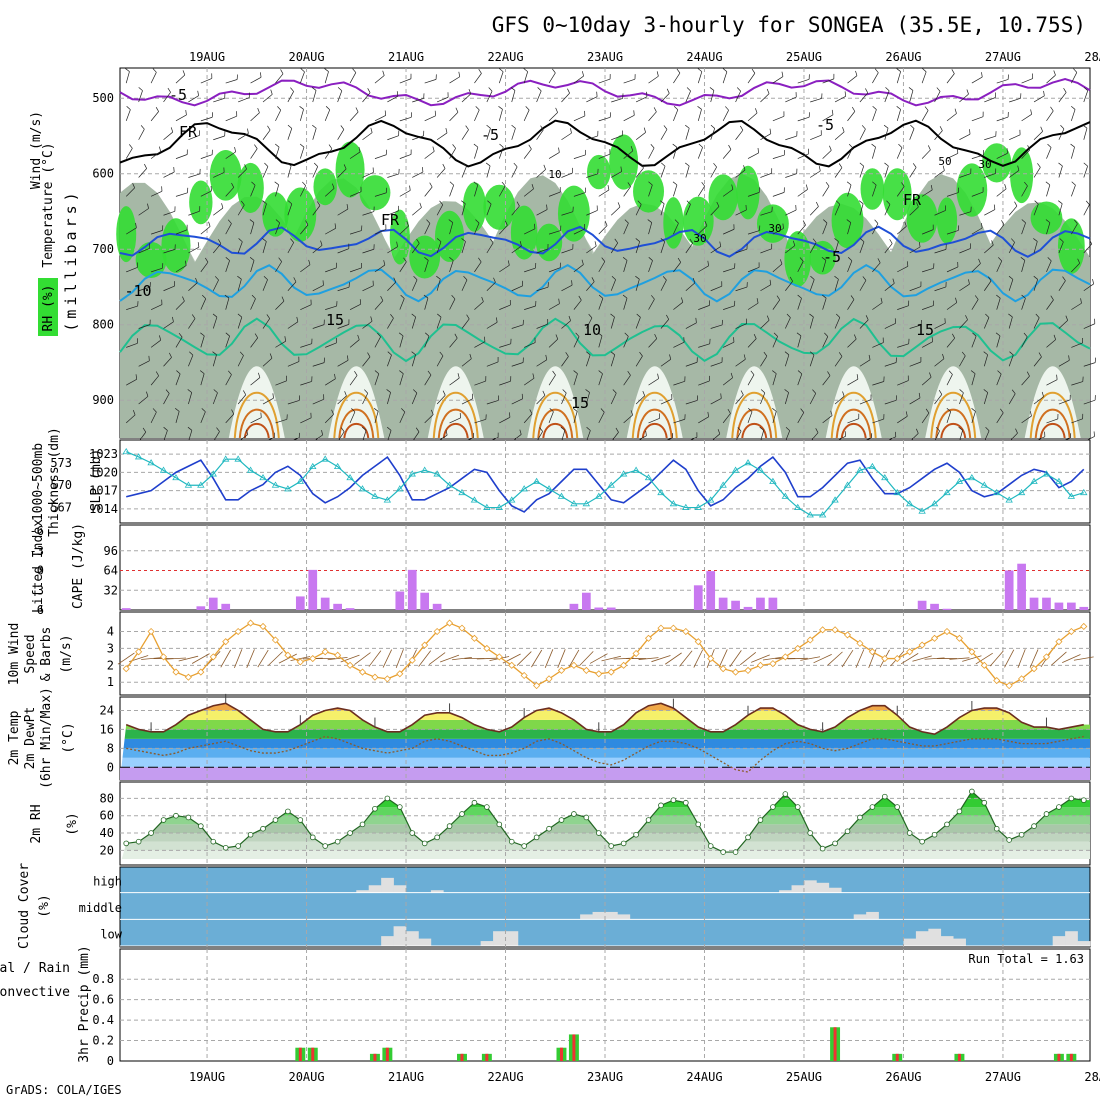 The height and width of the screenshot is (1104, 1100). I want to click on top-axis-label: 21AUG, so click(406, 57).